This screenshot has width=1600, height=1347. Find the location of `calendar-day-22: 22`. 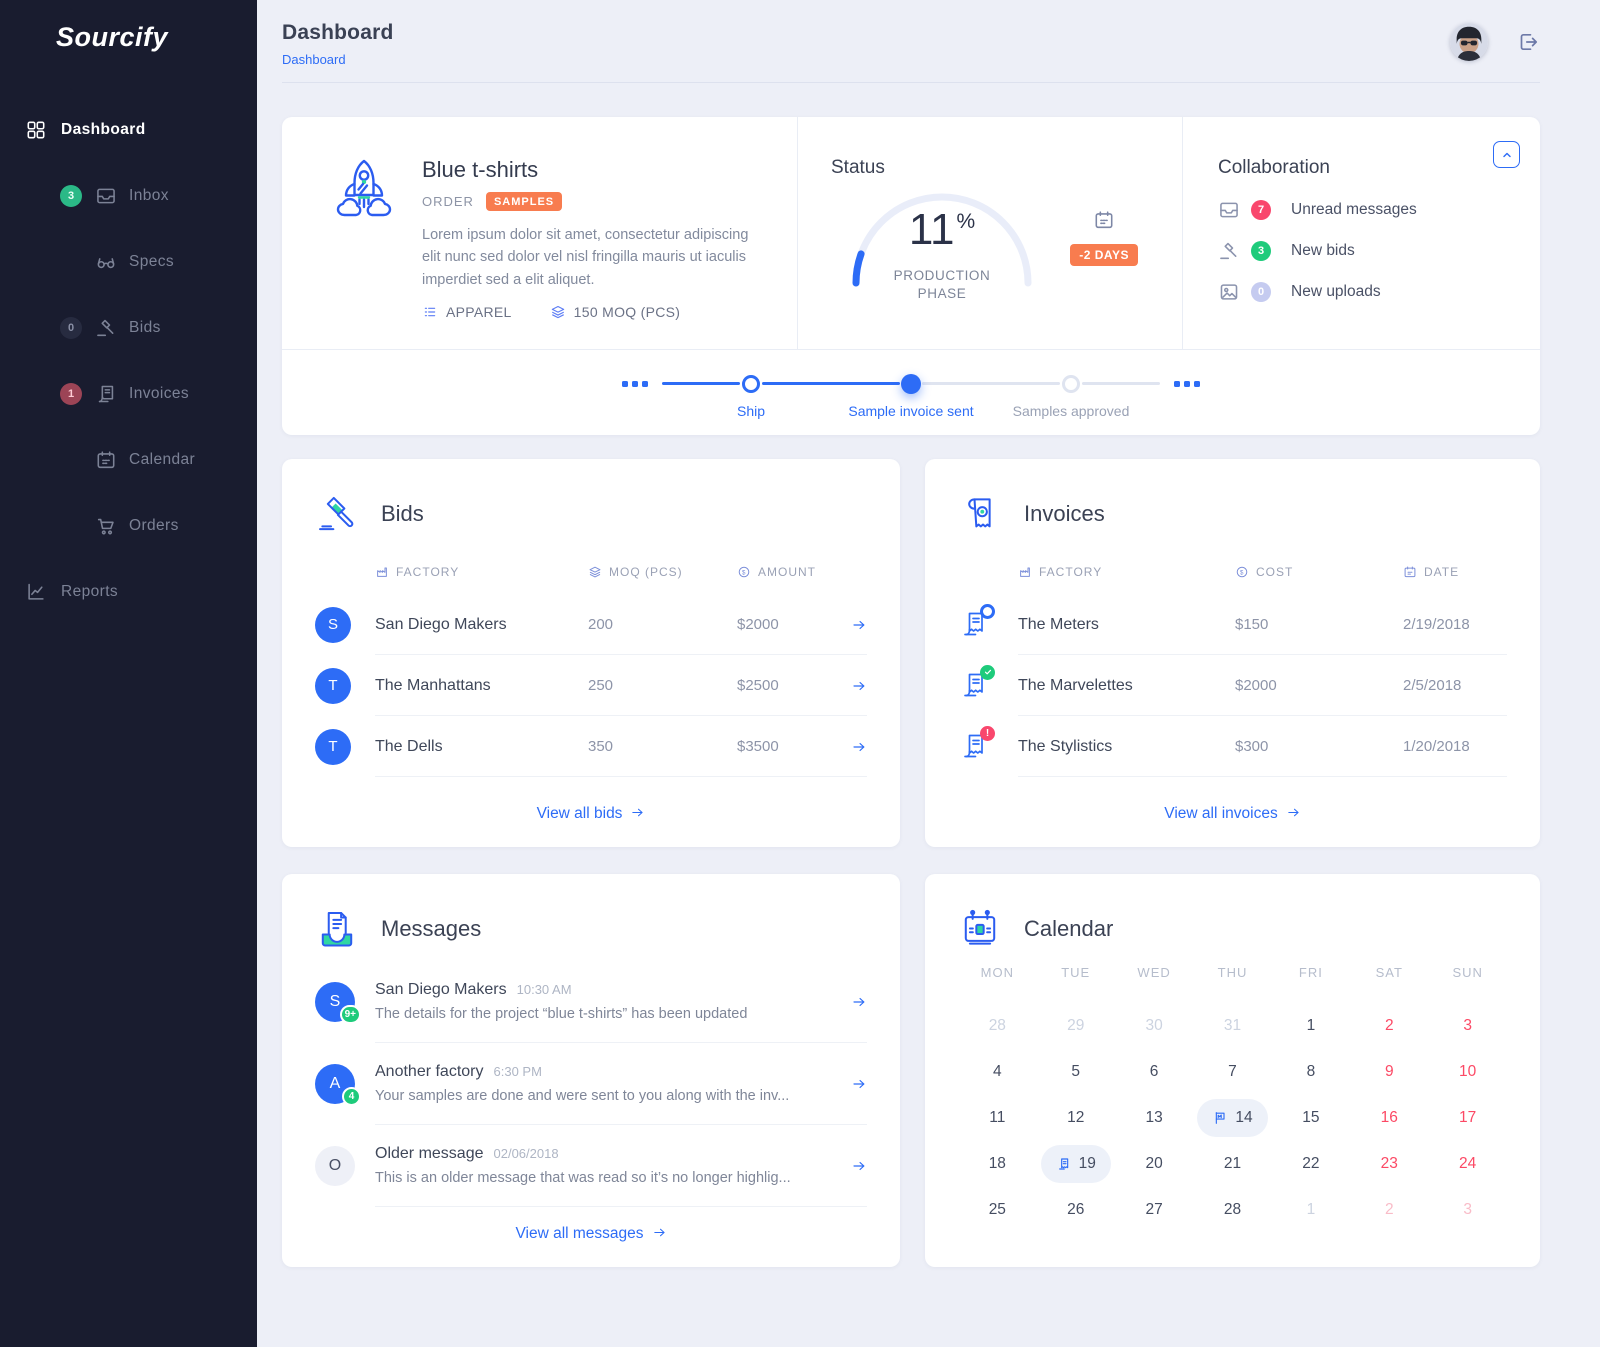

calendar-day-22: 22 is located at coordinates (1311, 1163).